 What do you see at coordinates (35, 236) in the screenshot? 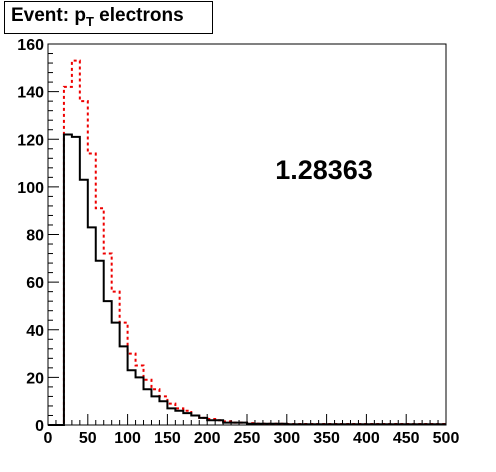
I see `y-tick-label: 80` at bounding box center [35, 236].